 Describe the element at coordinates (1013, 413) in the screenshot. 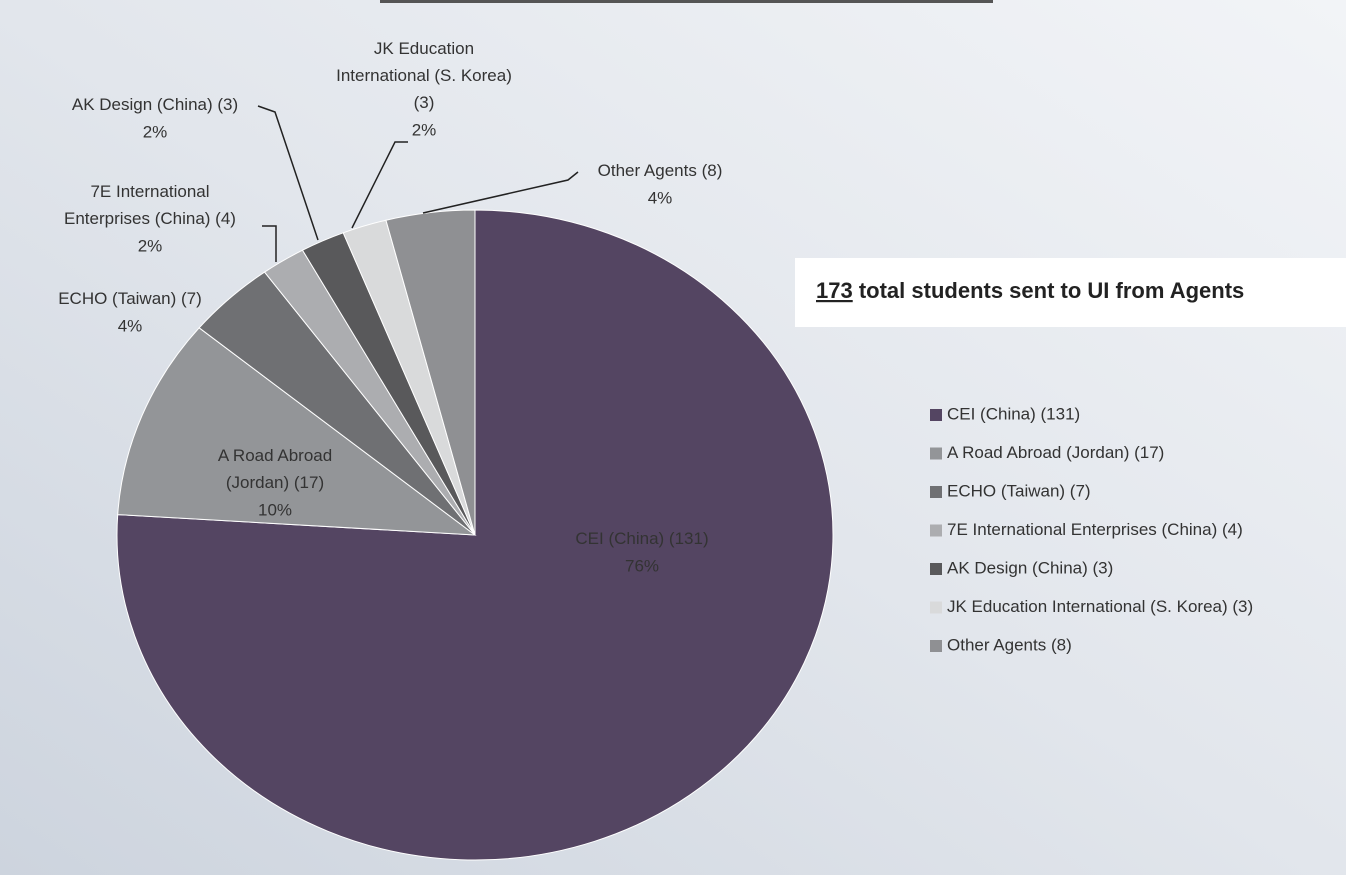

I see `legend-label: CEI (China) (131)` at that location.